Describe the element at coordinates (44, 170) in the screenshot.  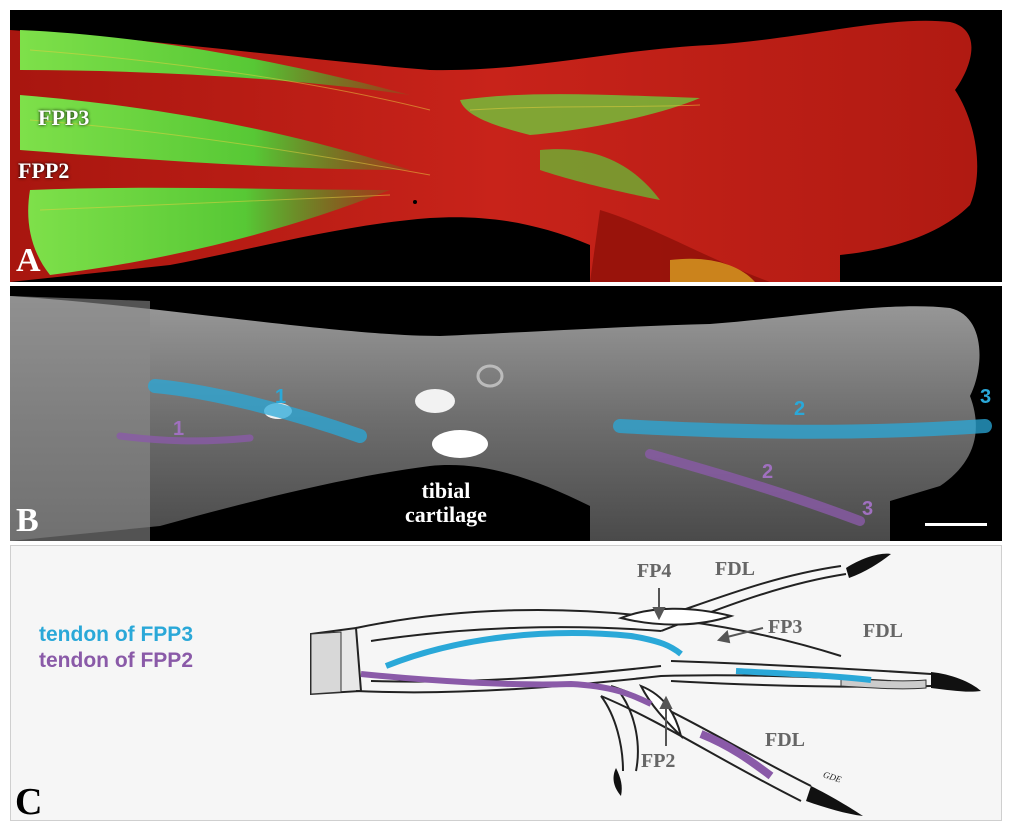
I see `label-fpp2: FPP2` at that location.